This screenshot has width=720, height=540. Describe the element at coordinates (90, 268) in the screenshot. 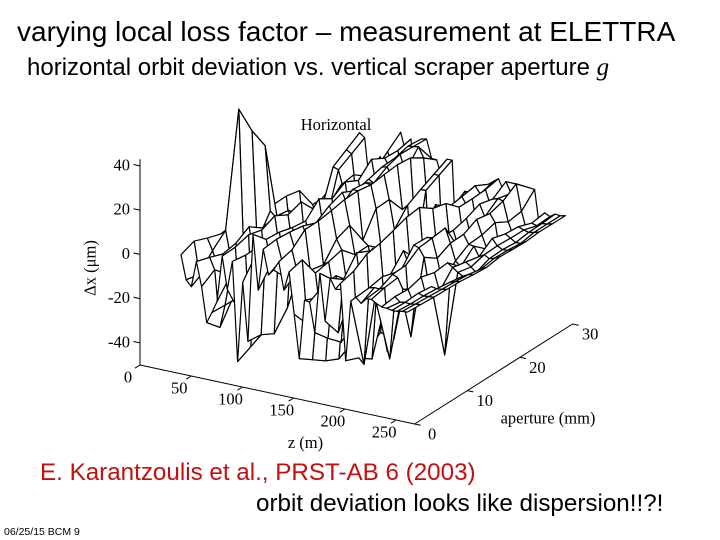

I see `svg-text: Δx (μm)` at that location.